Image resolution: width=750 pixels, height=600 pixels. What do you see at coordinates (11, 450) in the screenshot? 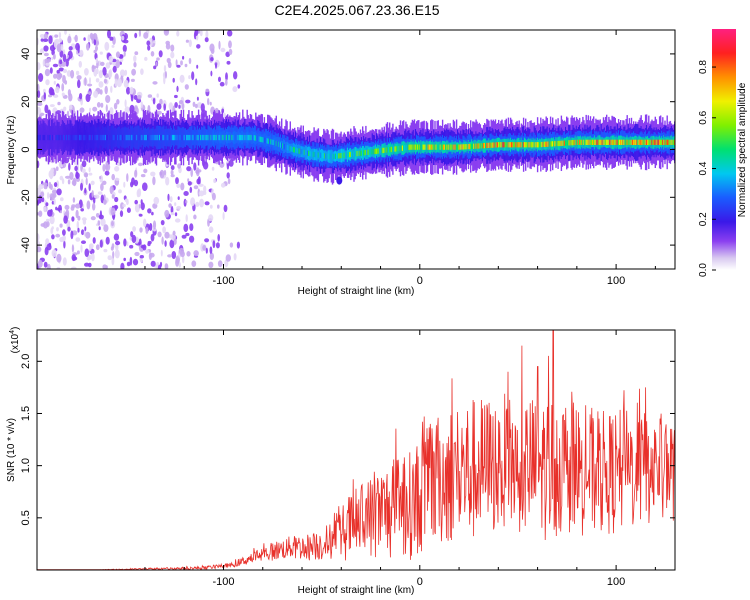
I see `snr-y-label: SNR (10 * v/v)` at bounding box center [11, 450].